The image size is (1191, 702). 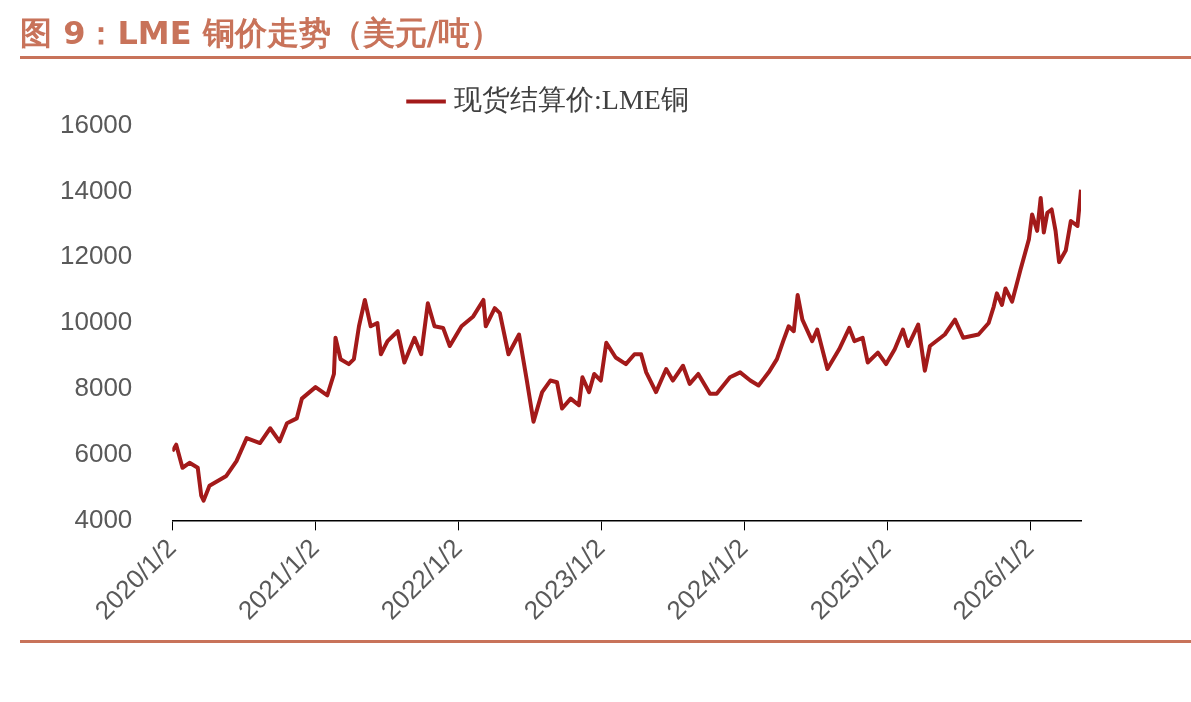 What do you see at coordinates (103, 386) in the screenshot?
I see `y-tick-label: 8000` at bounding box center [103, 386].